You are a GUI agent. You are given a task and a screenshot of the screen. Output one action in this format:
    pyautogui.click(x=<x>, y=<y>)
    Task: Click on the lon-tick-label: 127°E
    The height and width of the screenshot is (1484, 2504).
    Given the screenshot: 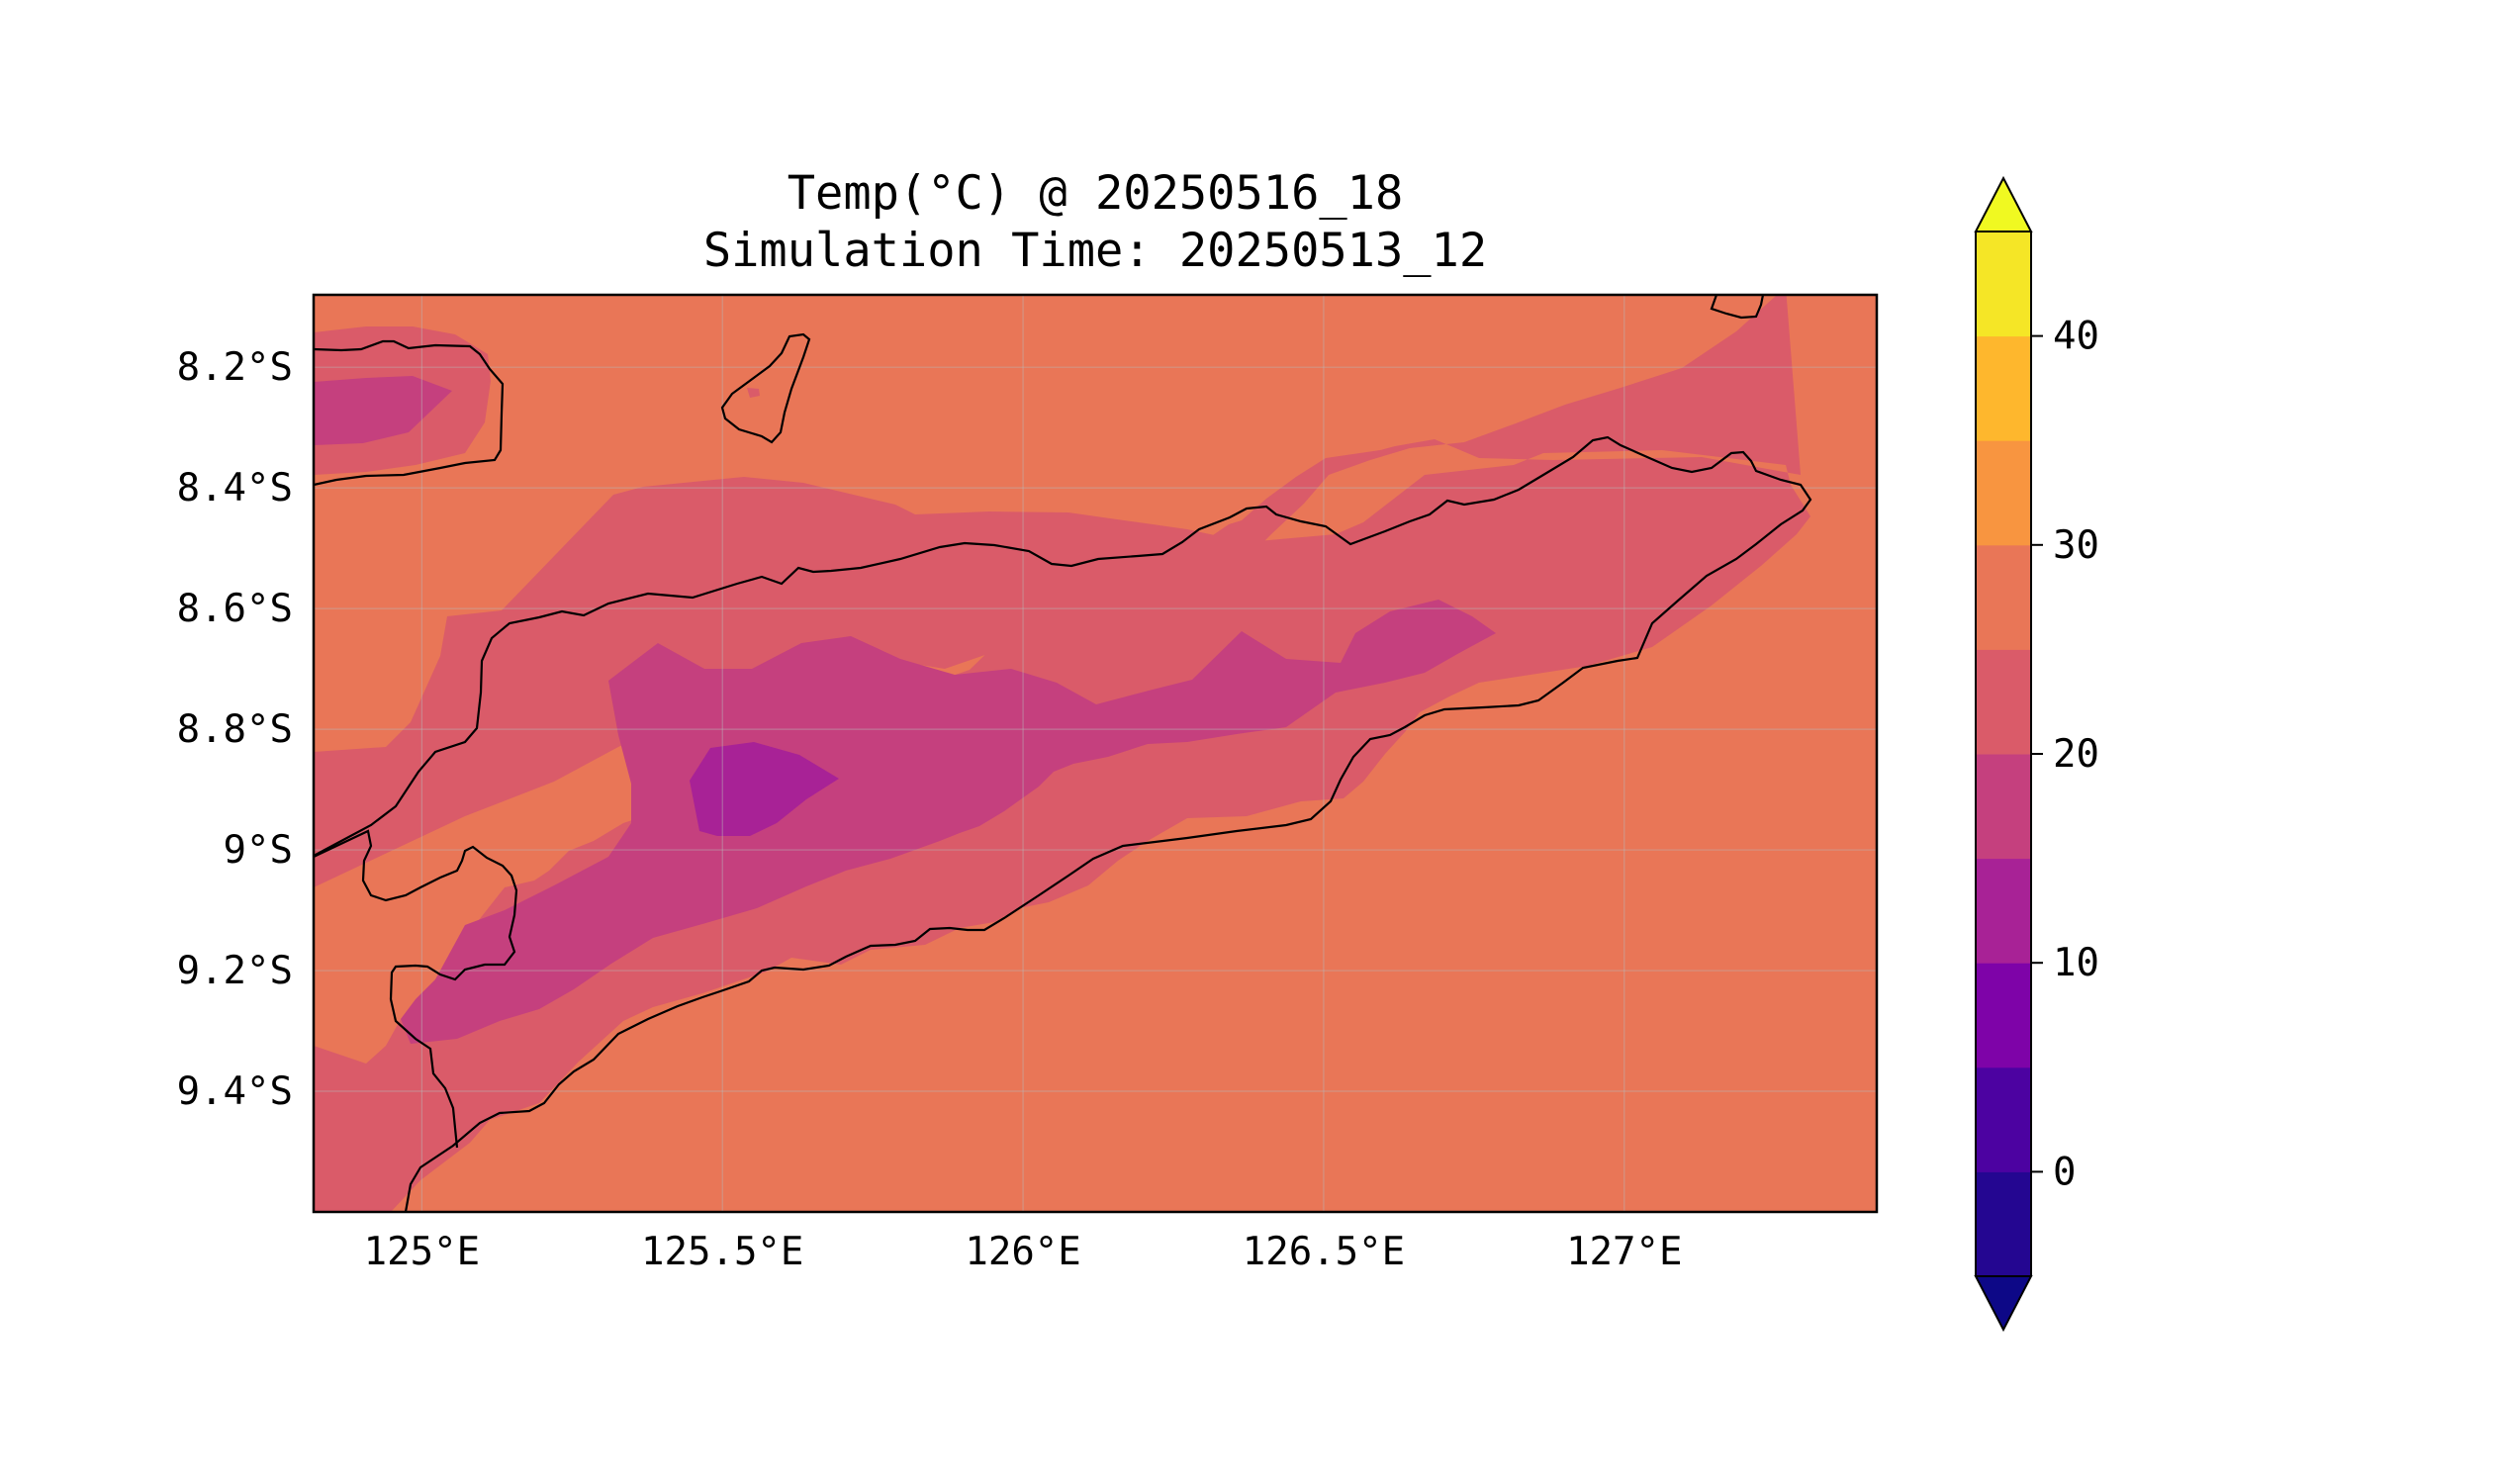 What is the action you would take?
    pyautogui.click(x=1624, y=1252)
    